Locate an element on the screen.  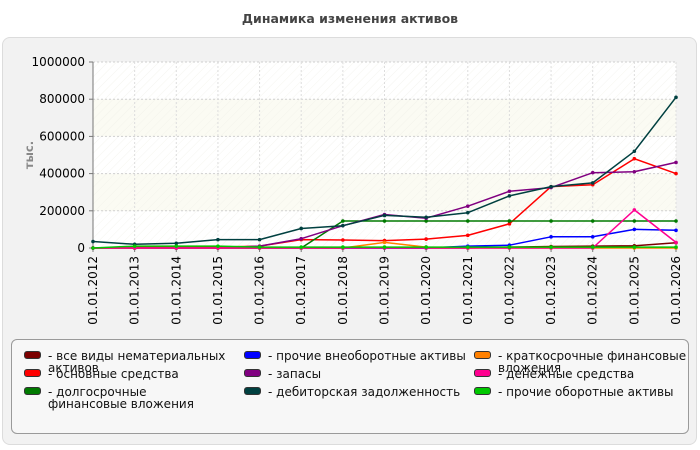
x-tick-label: 01.01.2014 is located at coordinates (176, 290).